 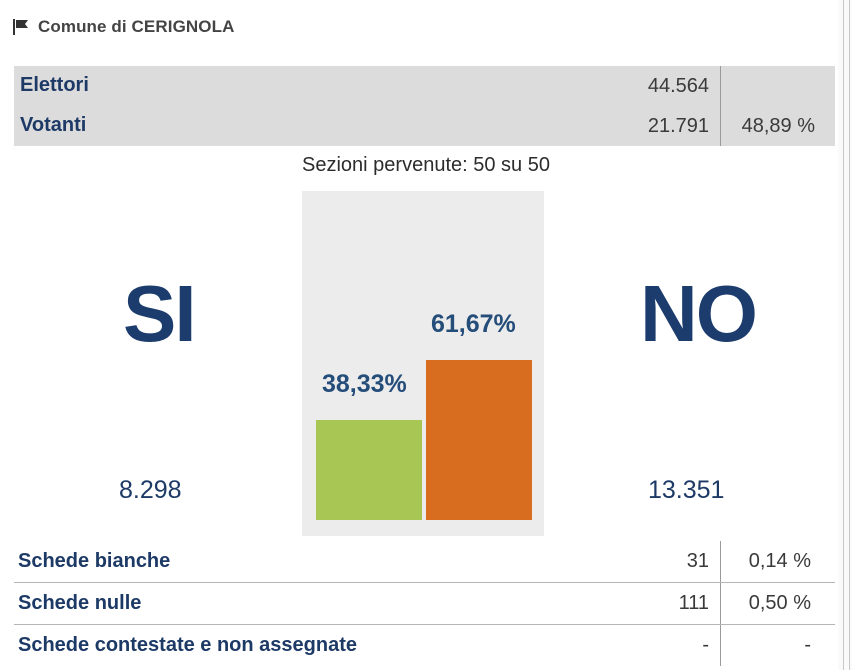 What do you see at coordinates (424, 86) in the screenshot?
I see `elettori-row: Elettori 44.564` at bounding box center [424, 86].